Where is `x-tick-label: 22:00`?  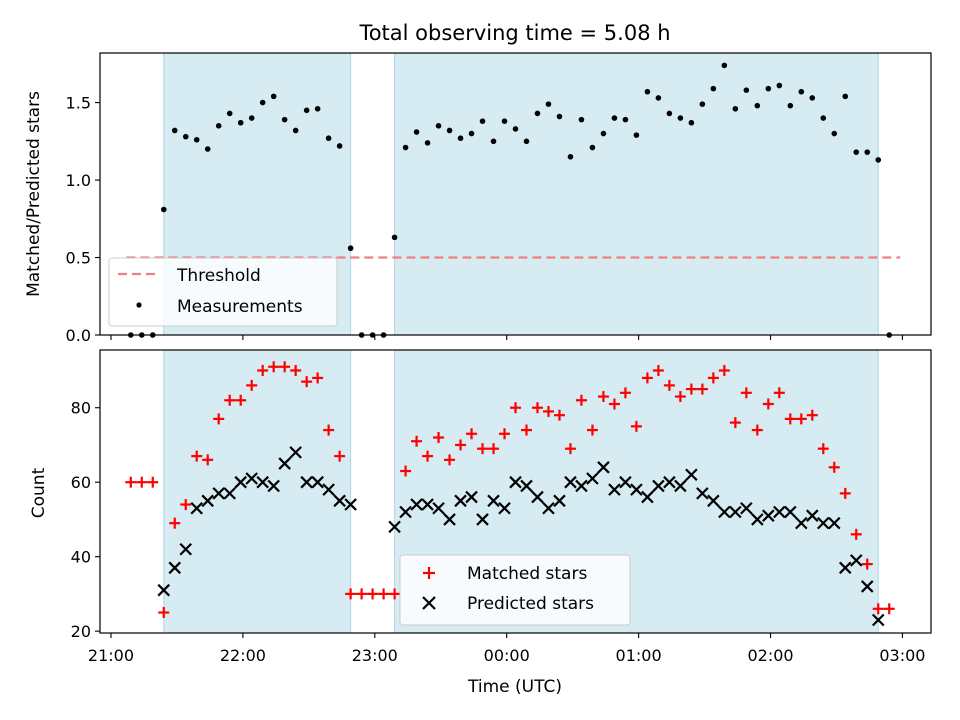
x-tick-label: 22:00 is located at coordinates (243, 655).